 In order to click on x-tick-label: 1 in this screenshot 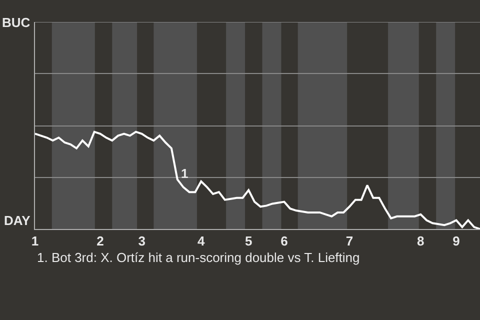, I will do `click(35, 241)`.